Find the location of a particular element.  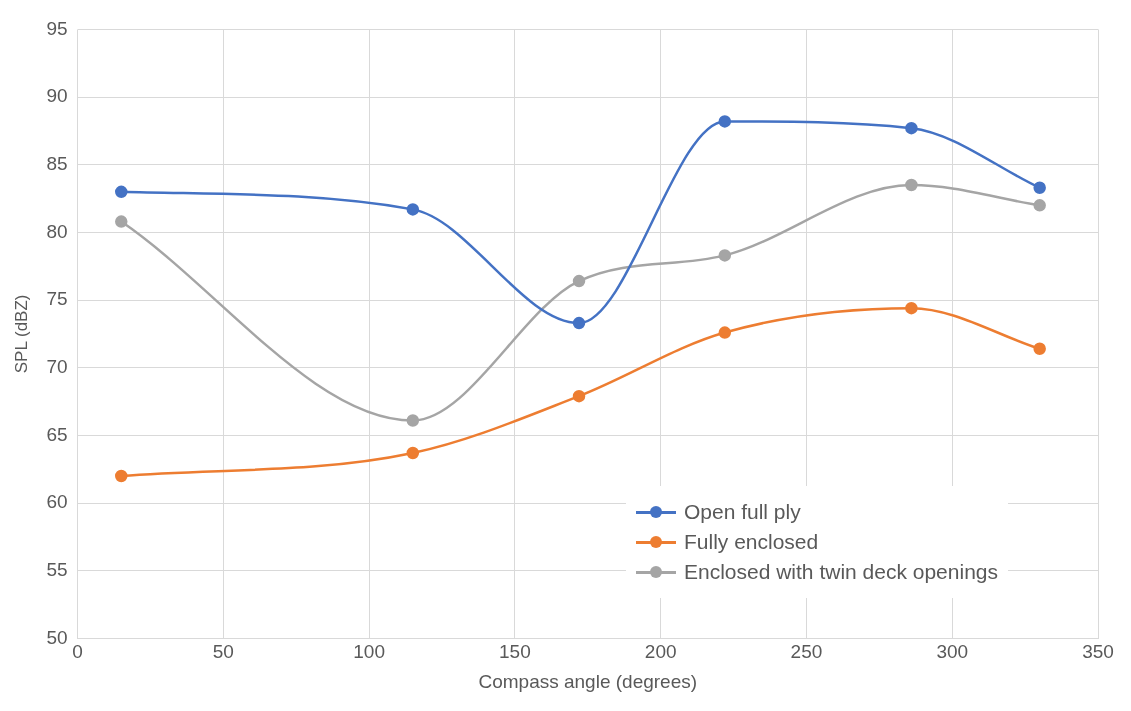

y-axis-title: SPL (dBZ) is located at coordinates (21, 334).